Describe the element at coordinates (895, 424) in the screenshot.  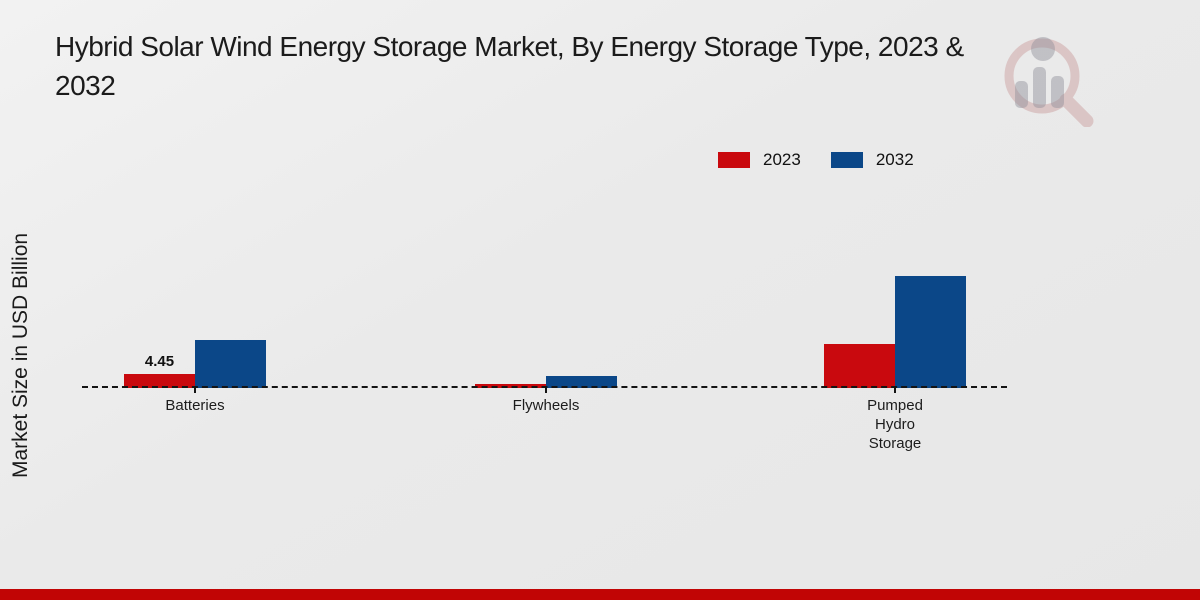
I see `category-label-pumped-hydro-storage: Pumped Hydro Storage` at that location.